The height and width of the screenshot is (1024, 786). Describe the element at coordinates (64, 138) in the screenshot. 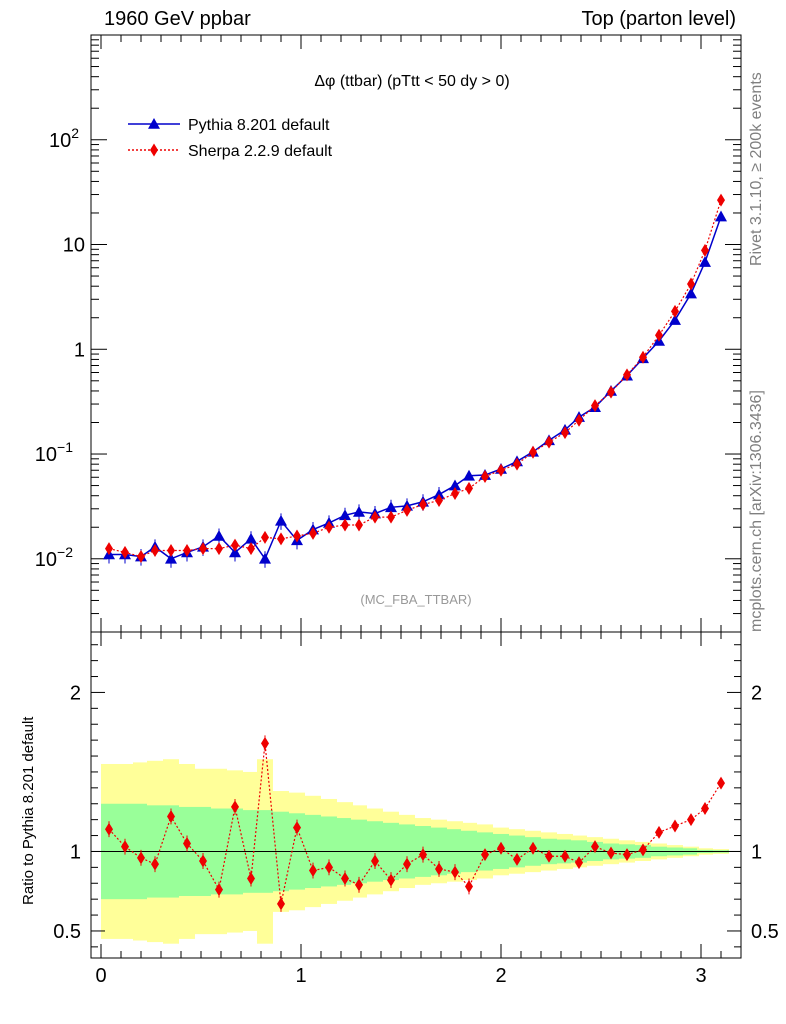

I see `y-tick-label: 10²` at that location.